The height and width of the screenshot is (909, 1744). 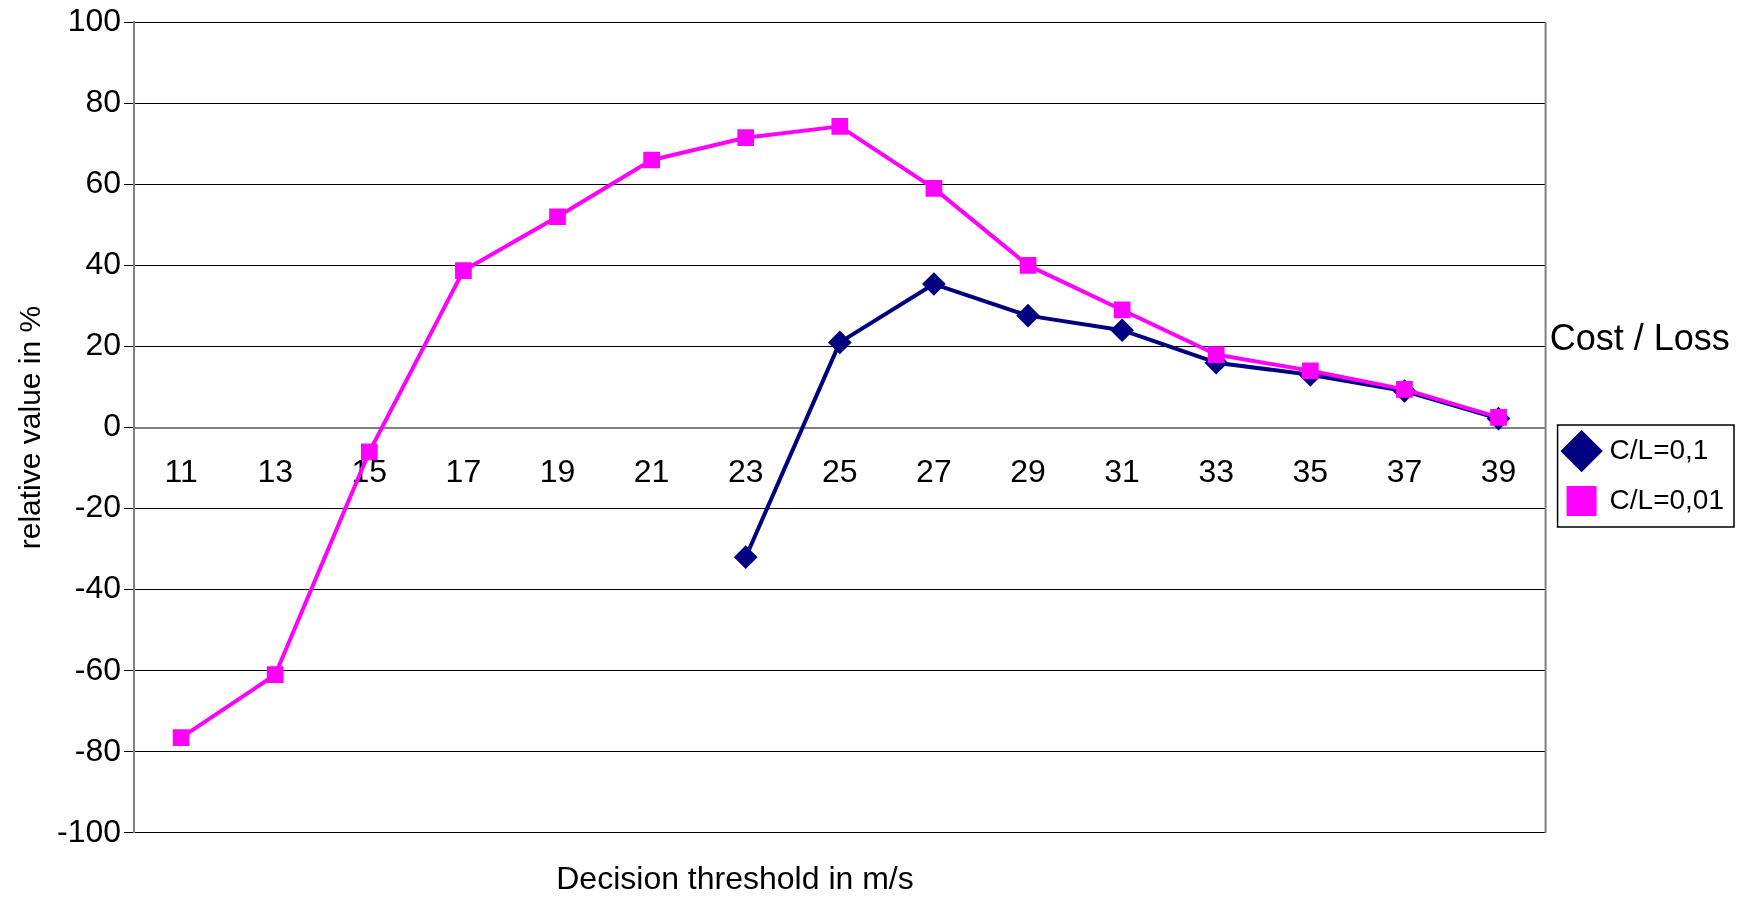 What do you see at coordinates (30, 427) in the screenshot?
I see `y-axis-title: relative value in %` at bounding box center [30, 427].